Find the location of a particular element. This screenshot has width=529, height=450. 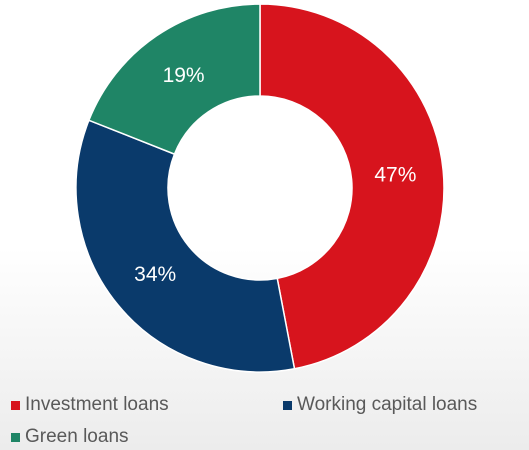

legend-item-investment-loans: Investment loans is located at coordinates (90, 405).